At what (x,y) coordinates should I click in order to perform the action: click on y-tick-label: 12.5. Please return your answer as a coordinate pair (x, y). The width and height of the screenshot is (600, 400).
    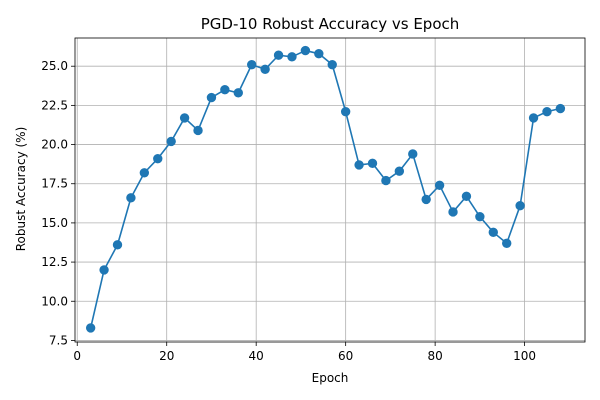
    Looking at the image, I should click on (54, 262).